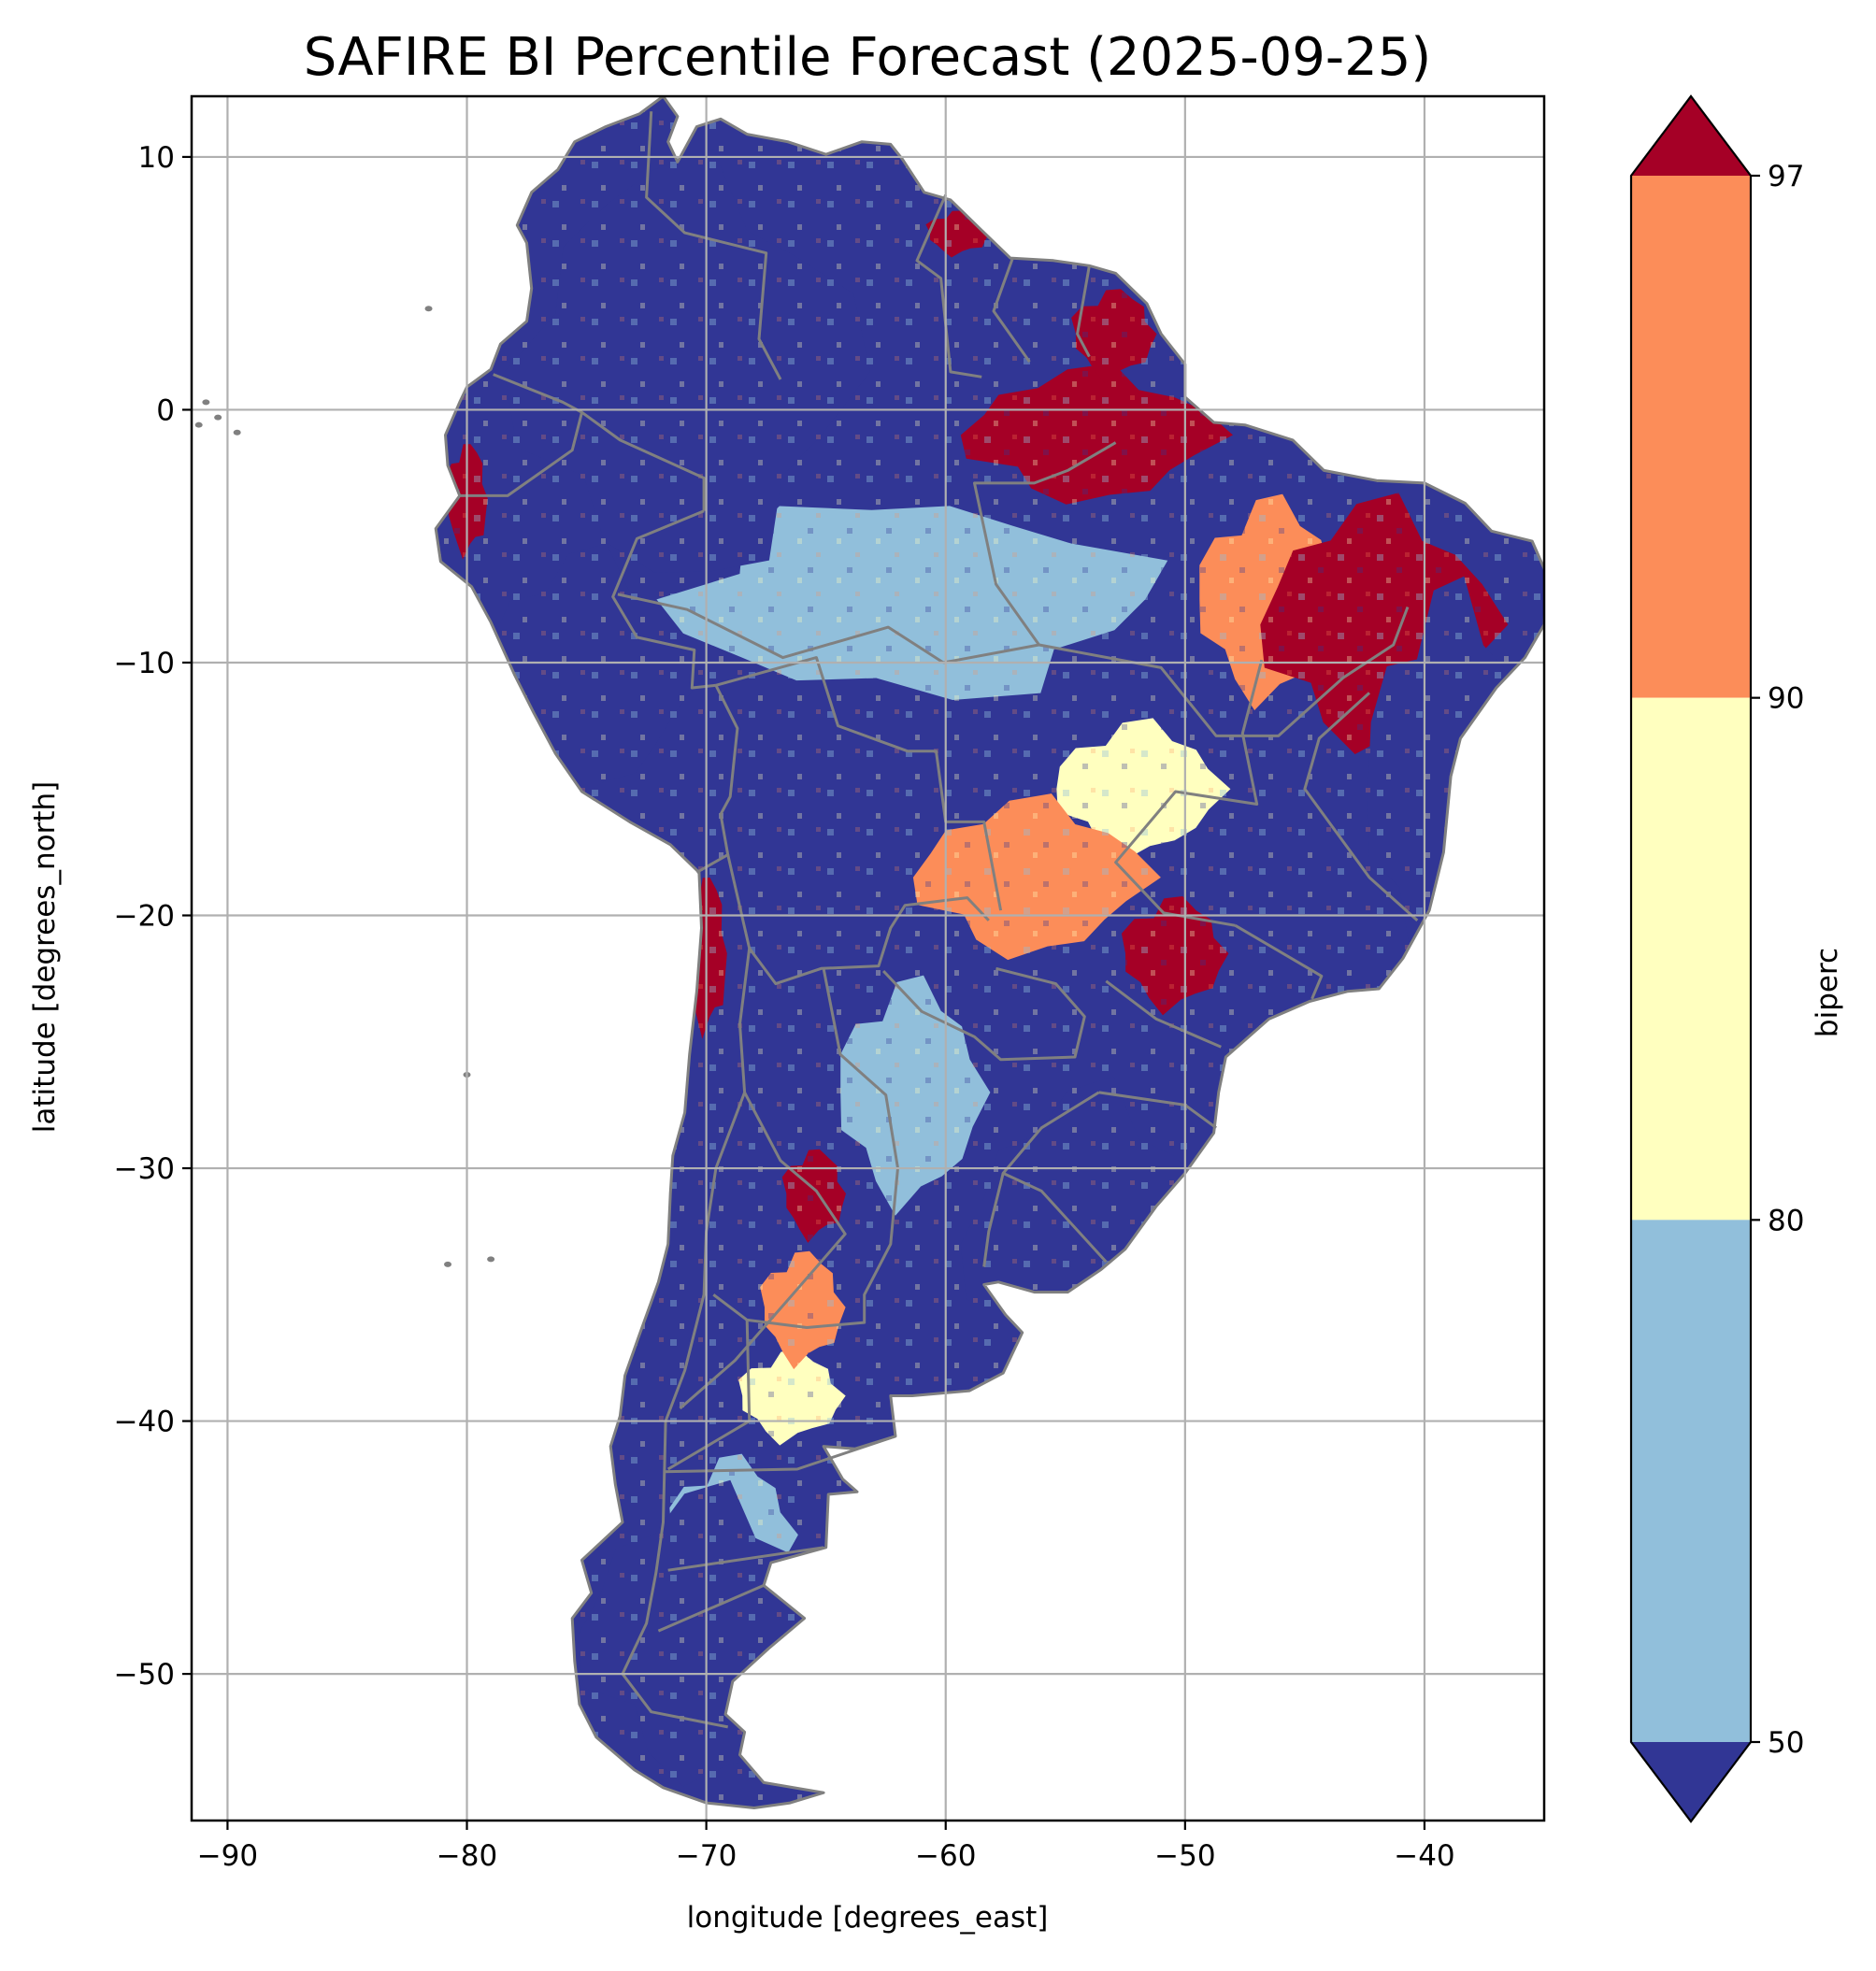 The image size is (1876, 1971). I want to click on y-axis-ticks: 10 0 −10 −20 −30 −40 −50, so click(153, 916).